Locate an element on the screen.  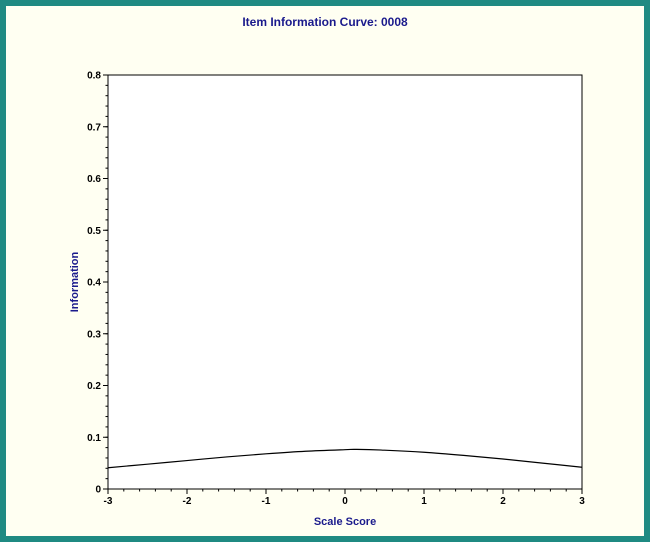
information-curve is located at coordinates (345, 458).